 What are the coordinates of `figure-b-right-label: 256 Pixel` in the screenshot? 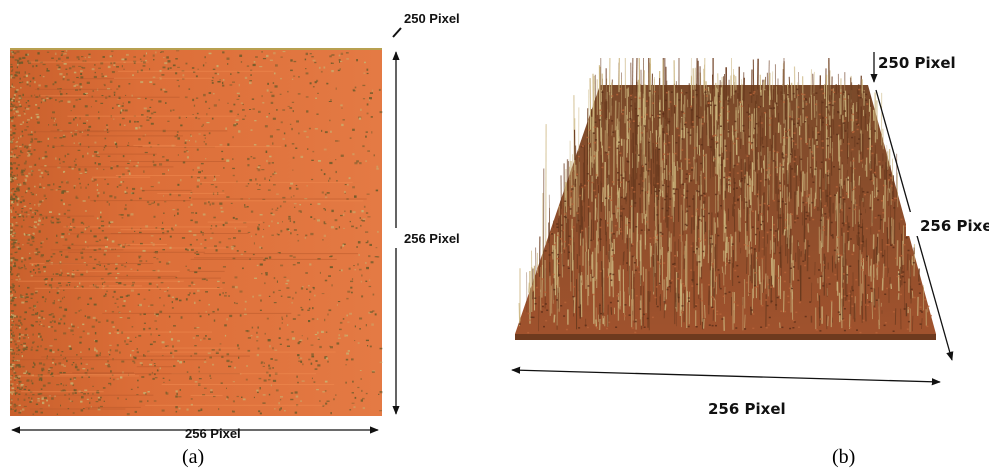 It's located at (954, 226).